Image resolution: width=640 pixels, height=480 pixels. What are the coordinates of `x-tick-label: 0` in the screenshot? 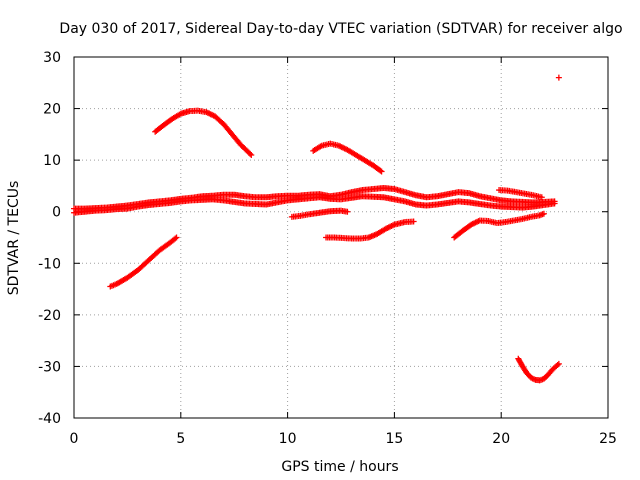 It's located at (74, 439).